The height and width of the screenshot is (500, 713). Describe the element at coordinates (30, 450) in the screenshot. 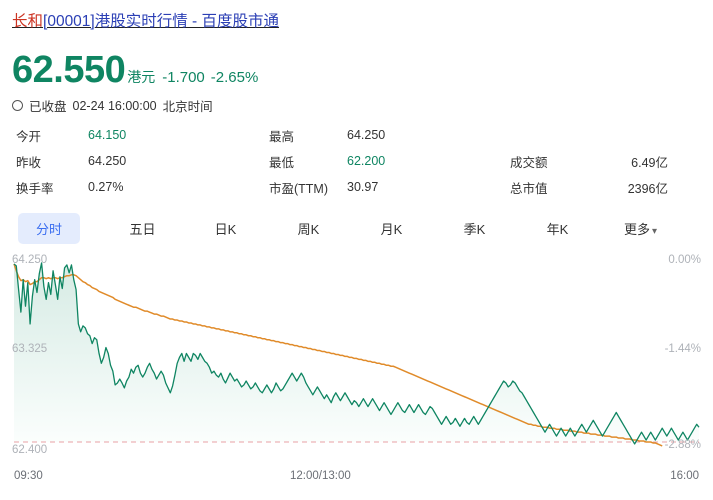

I see `y-axis-label-bottom: 62.400` at that location.